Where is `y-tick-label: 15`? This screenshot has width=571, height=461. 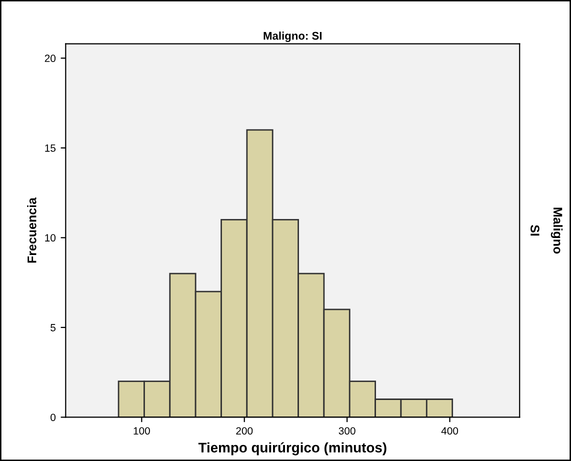 y-tick-label: 15 is located at coordinates (50, 148).